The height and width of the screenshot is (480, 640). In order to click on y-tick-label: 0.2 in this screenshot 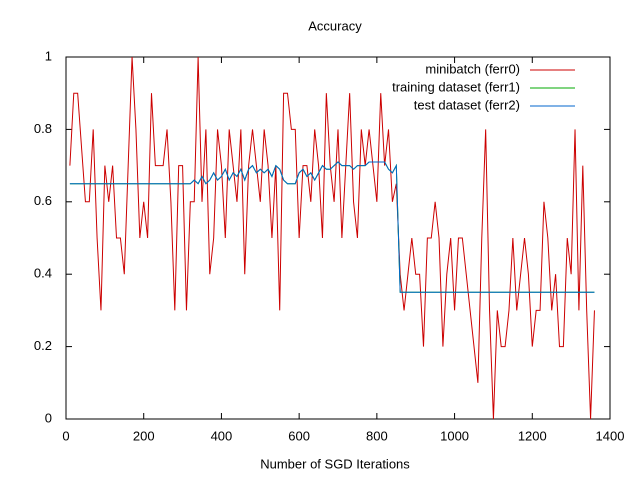, I will do `click(43, 345)`.